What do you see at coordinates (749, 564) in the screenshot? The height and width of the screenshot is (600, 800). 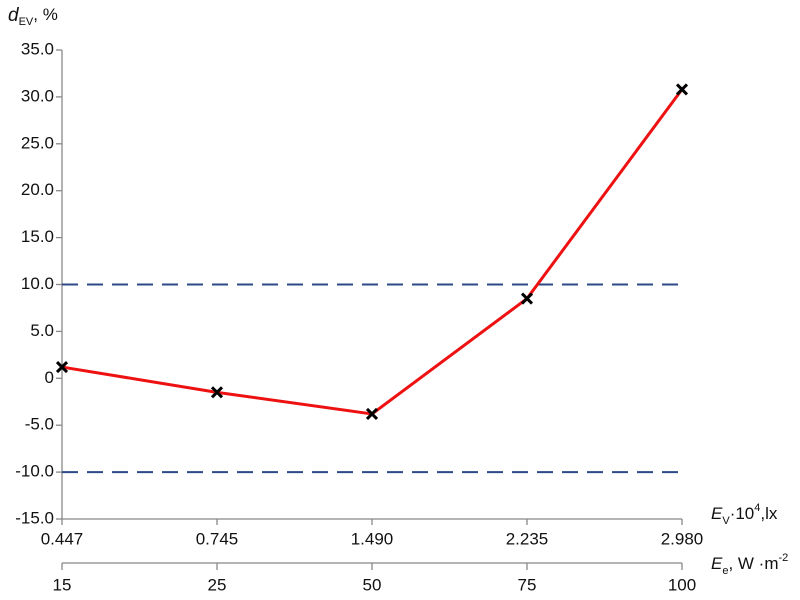 I see `x2-axis-label: Ee, W ·m-2` at bounding box center [749, 564].